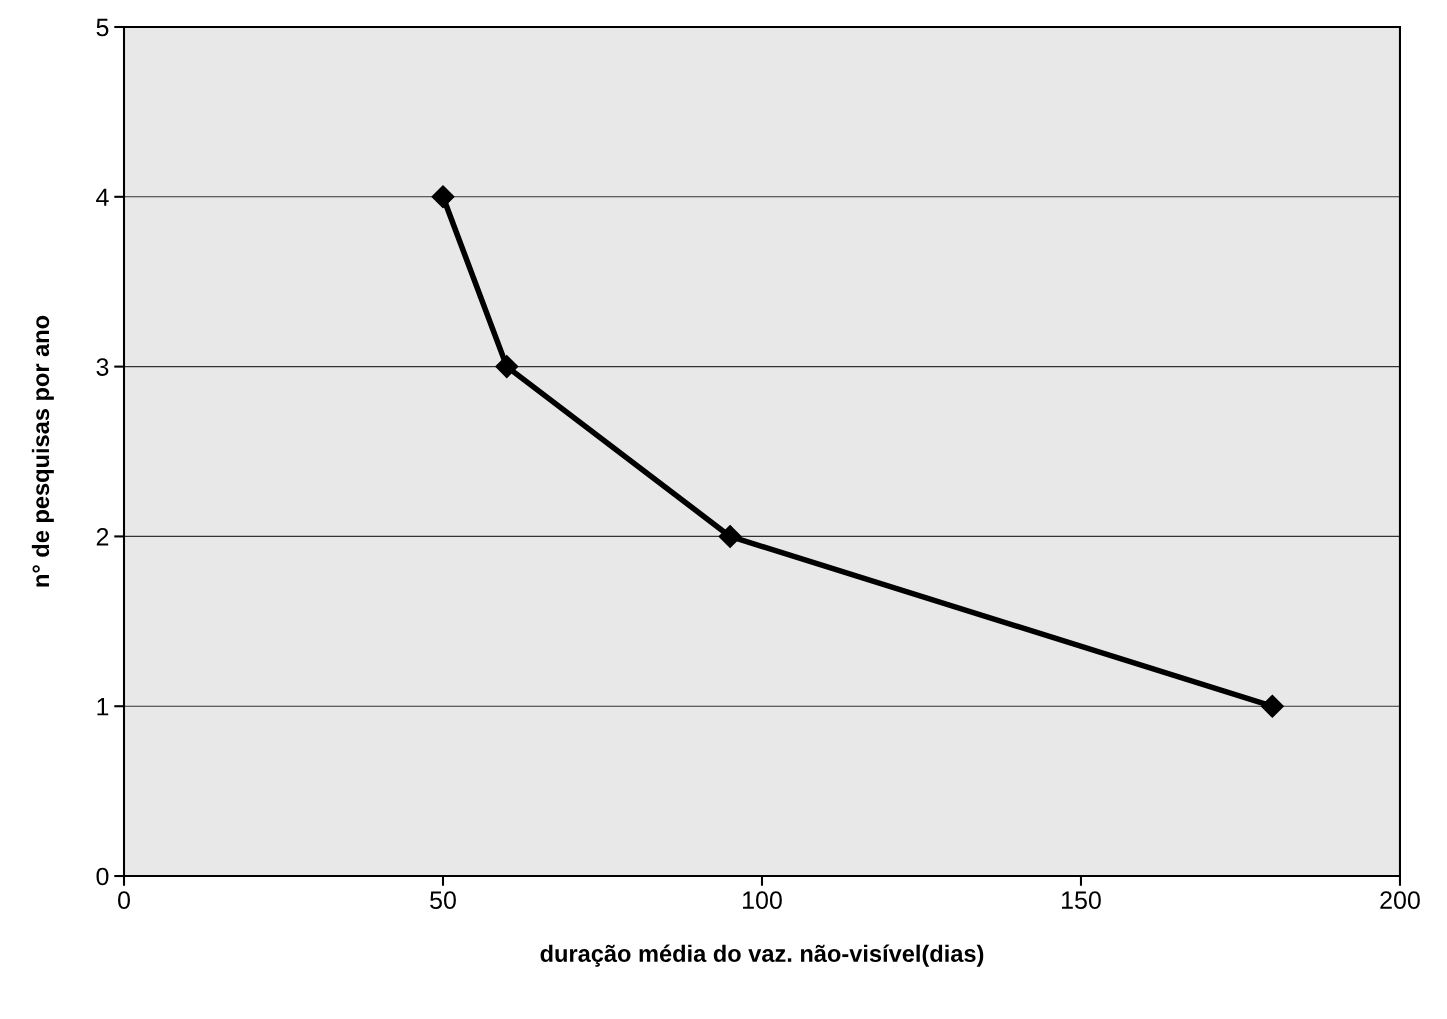 This screenshot has height=1019, width=1447. I want to click on y-tick-label: 2, so click(102, 537).